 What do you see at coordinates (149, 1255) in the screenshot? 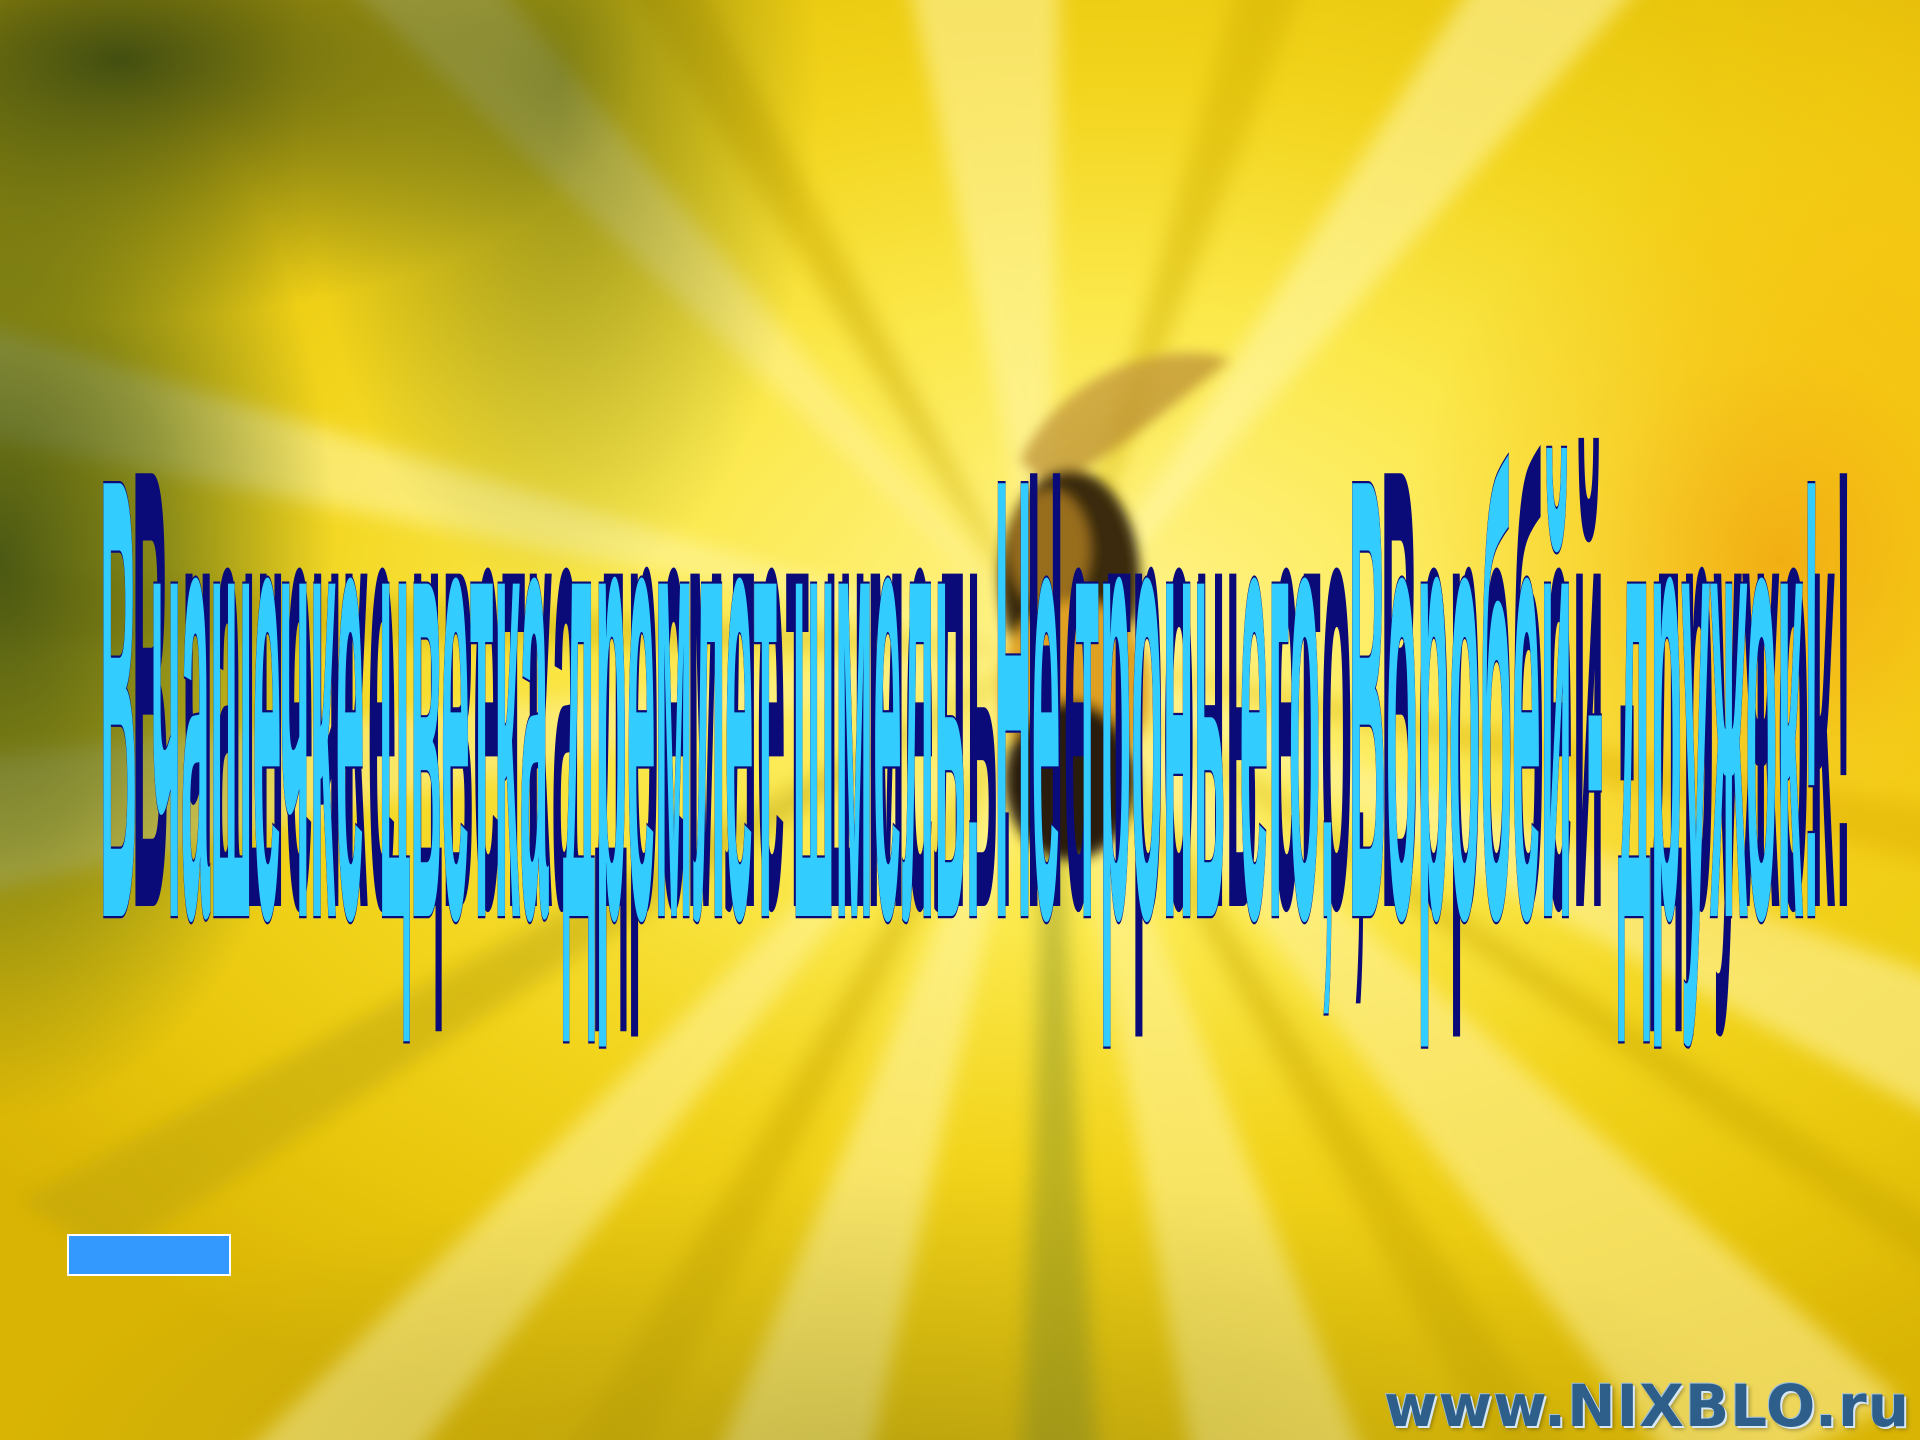
I see `next-slide-button` at bounding box center [149, 1255].